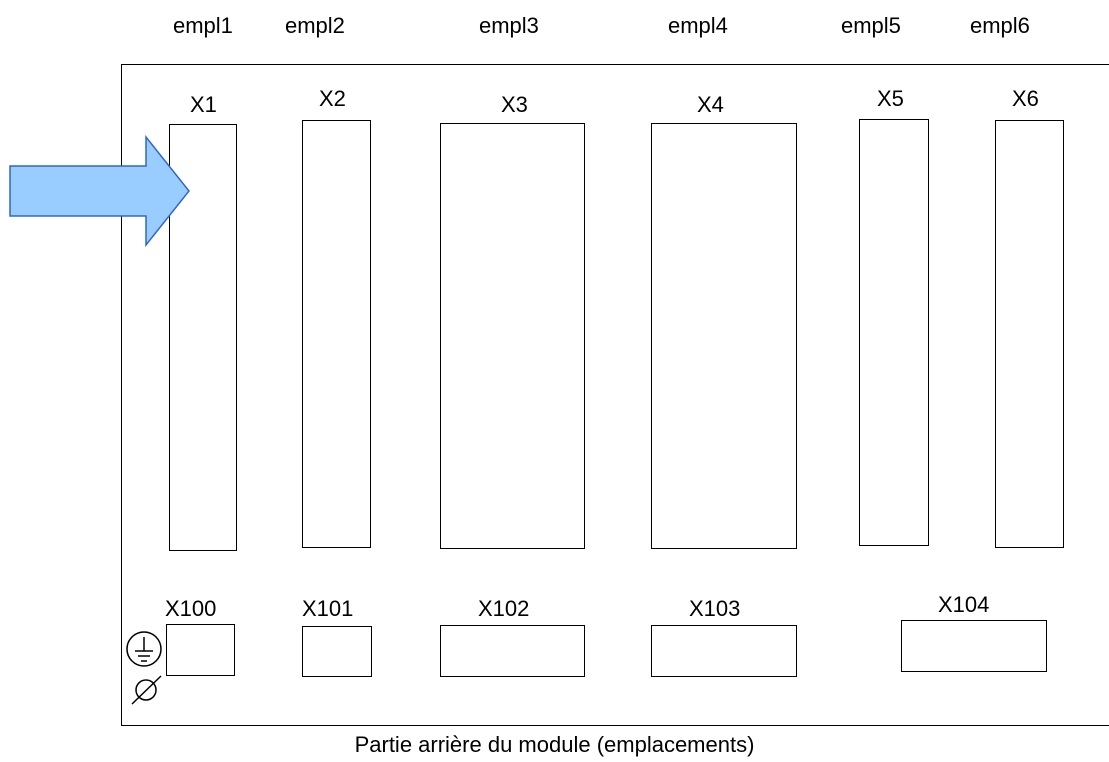 Image resolution: width=1109 pixels, height=762 pixels. I want to click on ground-icon, so click(144, 649).